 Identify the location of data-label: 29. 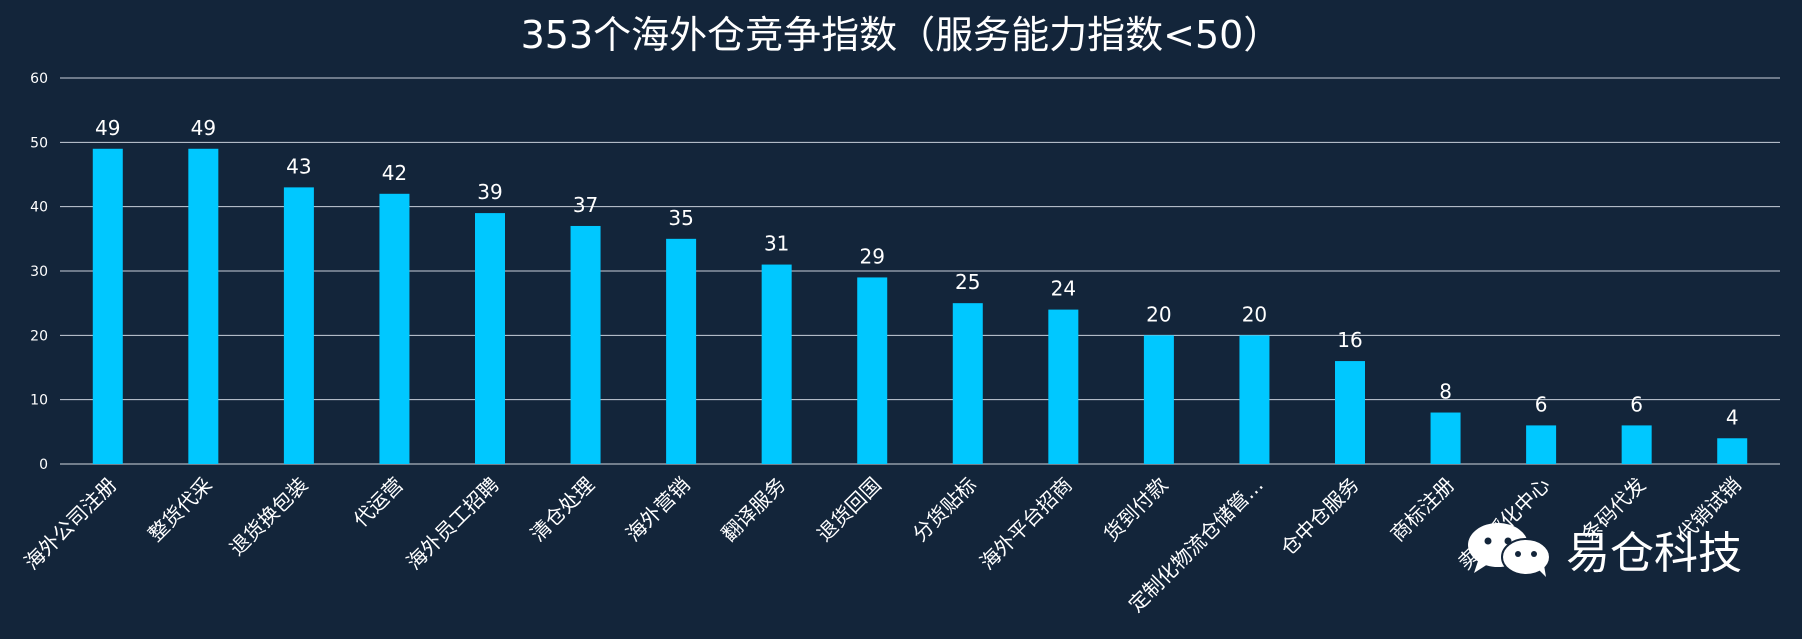
(871, 256).